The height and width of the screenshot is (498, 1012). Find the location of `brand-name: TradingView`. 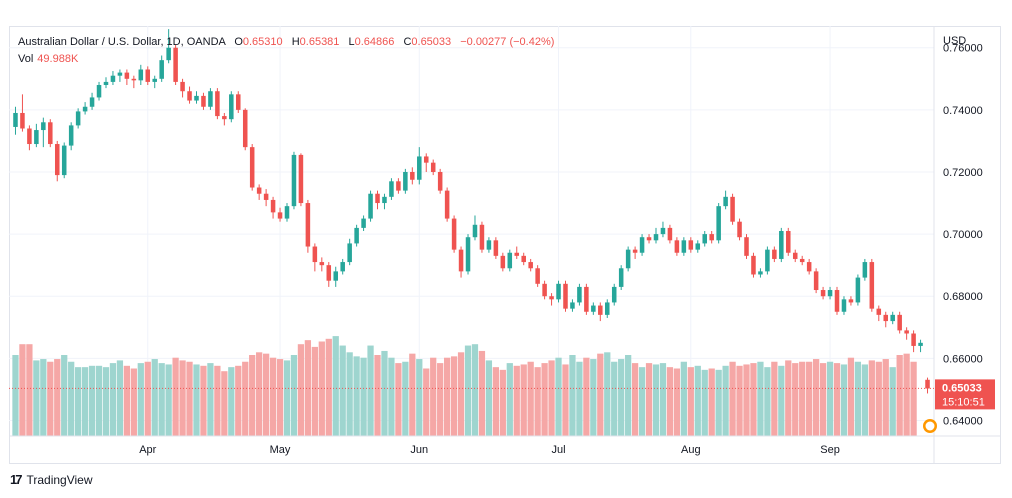

brand-name: TradingView is located at coordinates (59, 479).